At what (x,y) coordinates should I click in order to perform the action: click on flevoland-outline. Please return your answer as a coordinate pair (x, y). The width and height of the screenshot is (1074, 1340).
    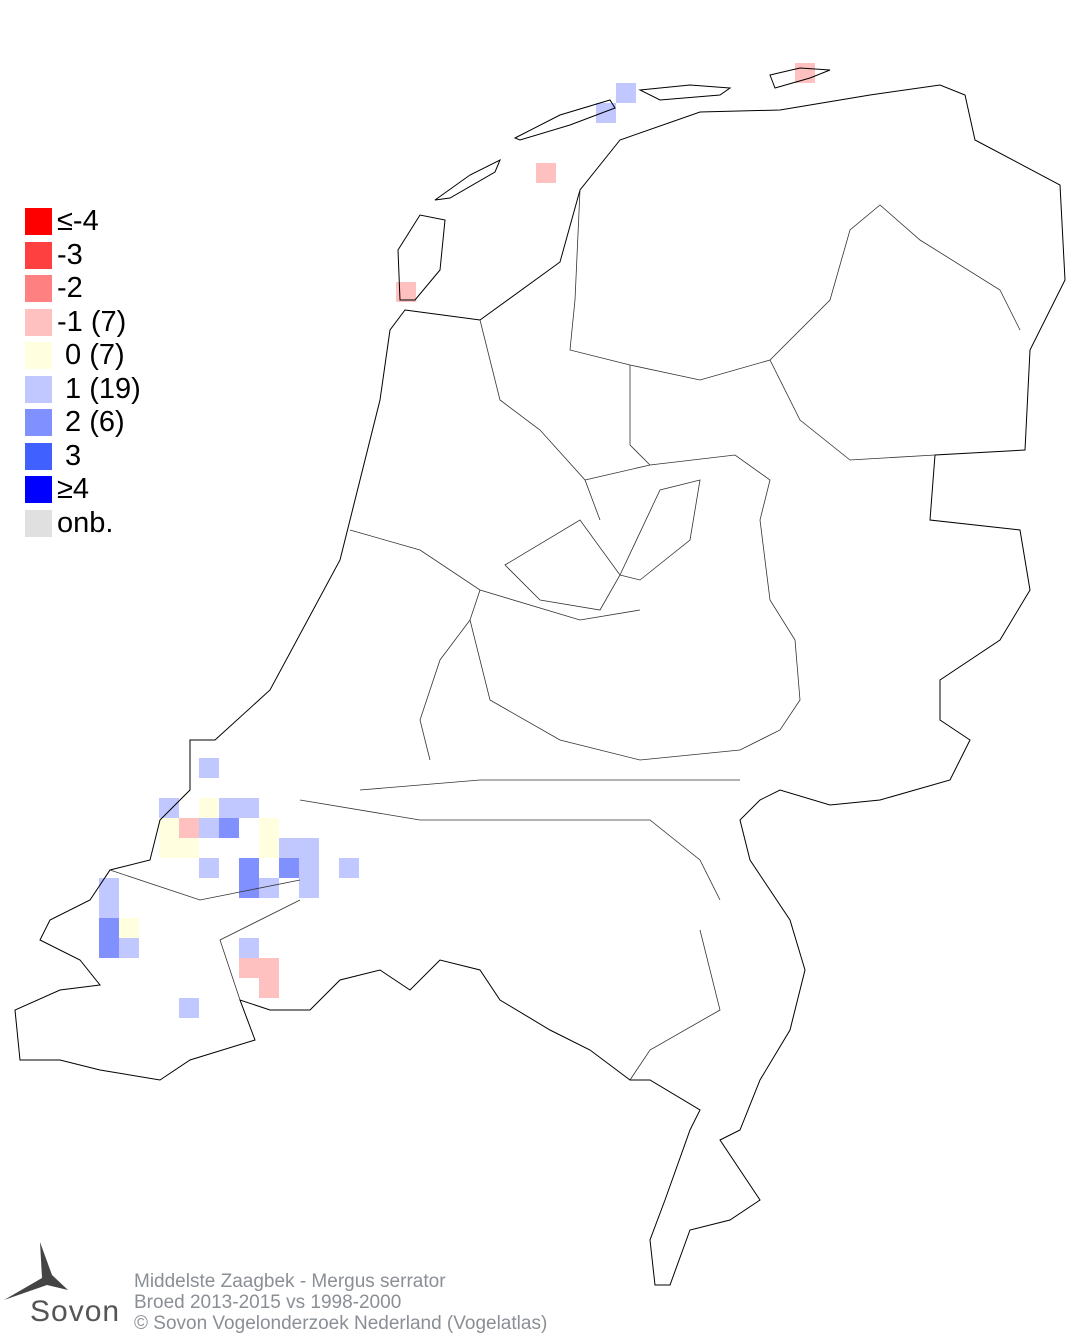
    Looking at the image, I should click on (602, 545).